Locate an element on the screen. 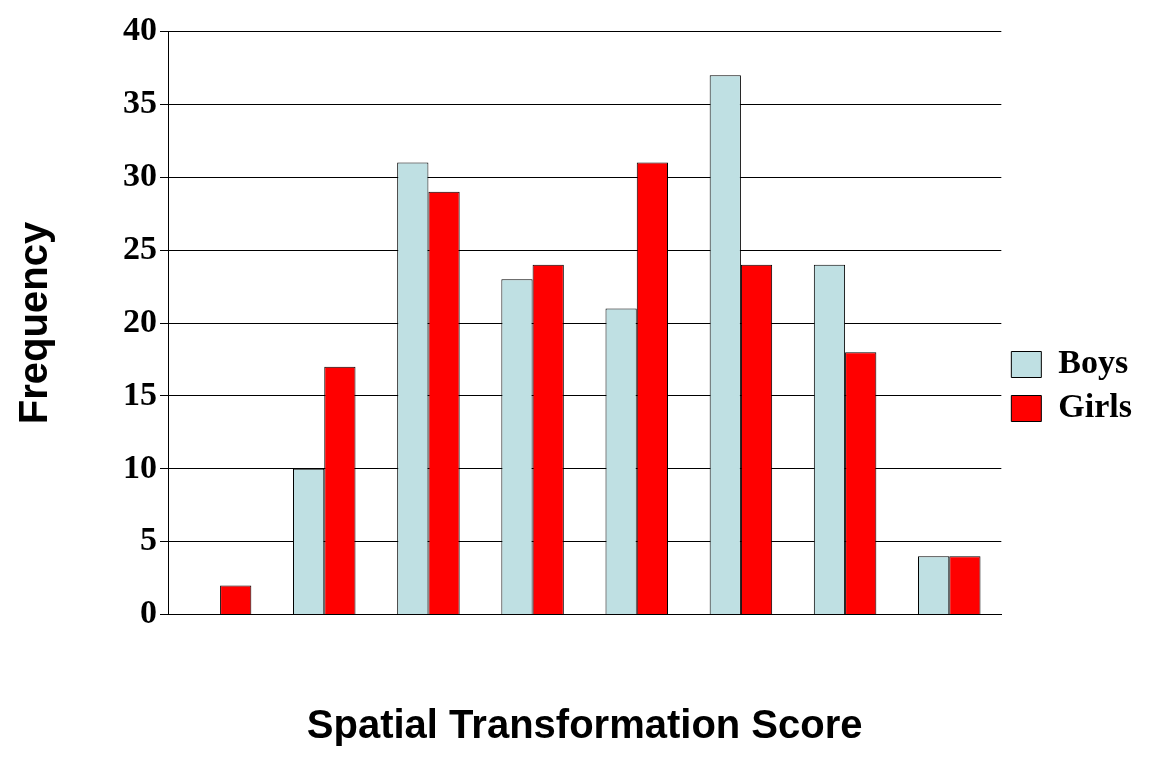 This screenshot has width=1160, height=763. y-tick-label: 25 is located at coordinates (140, 247).